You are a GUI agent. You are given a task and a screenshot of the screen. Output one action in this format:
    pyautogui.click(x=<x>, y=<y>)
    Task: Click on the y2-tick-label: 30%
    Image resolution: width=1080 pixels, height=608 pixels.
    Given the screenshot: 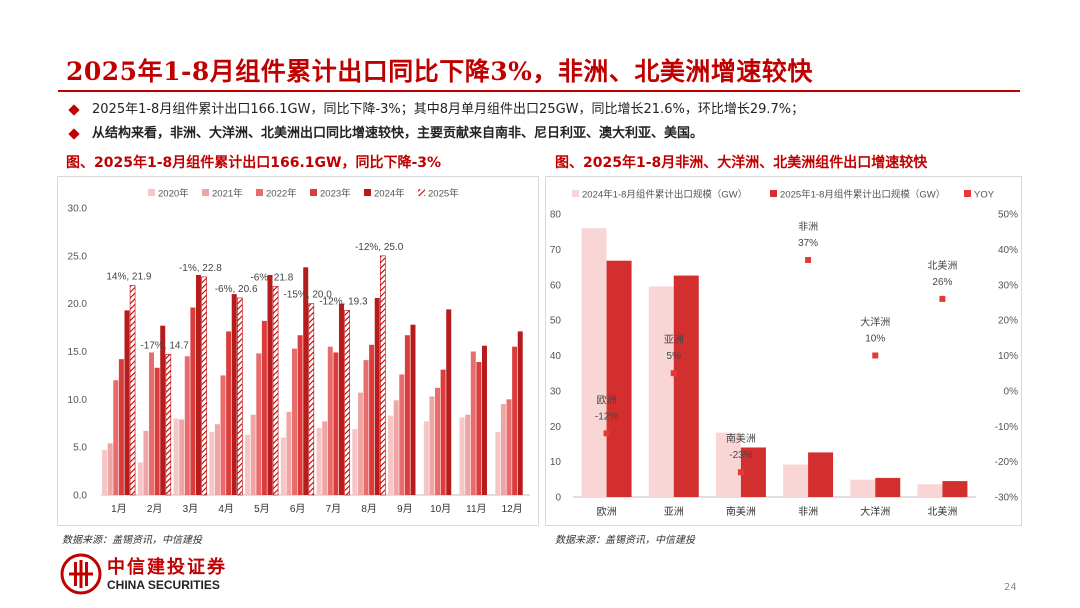 What is the action you would take?
    pyautogui.click(x=1008, y=285)
    